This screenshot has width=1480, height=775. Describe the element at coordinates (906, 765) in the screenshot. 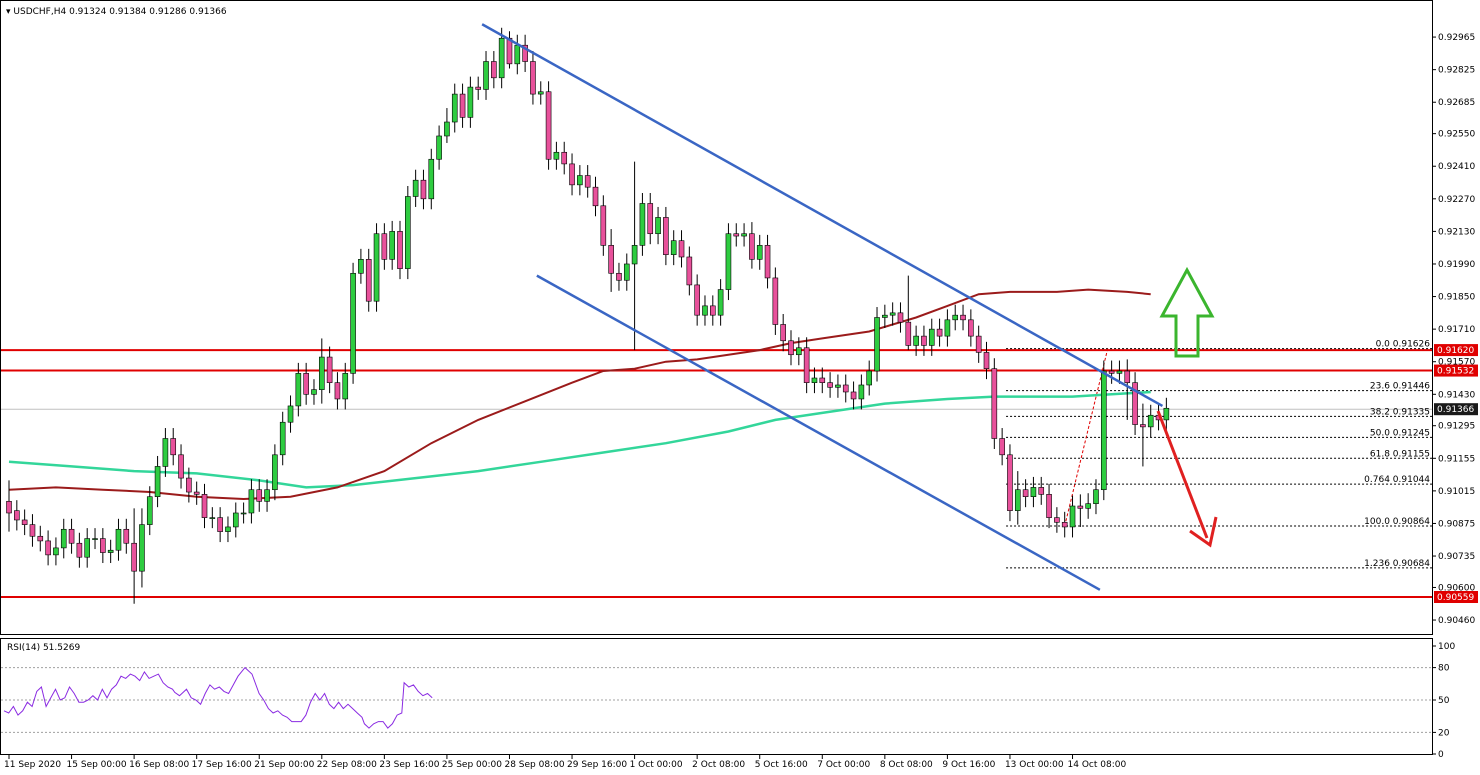

I see `time-tick-label: 8 Oct 08:00` at that location.